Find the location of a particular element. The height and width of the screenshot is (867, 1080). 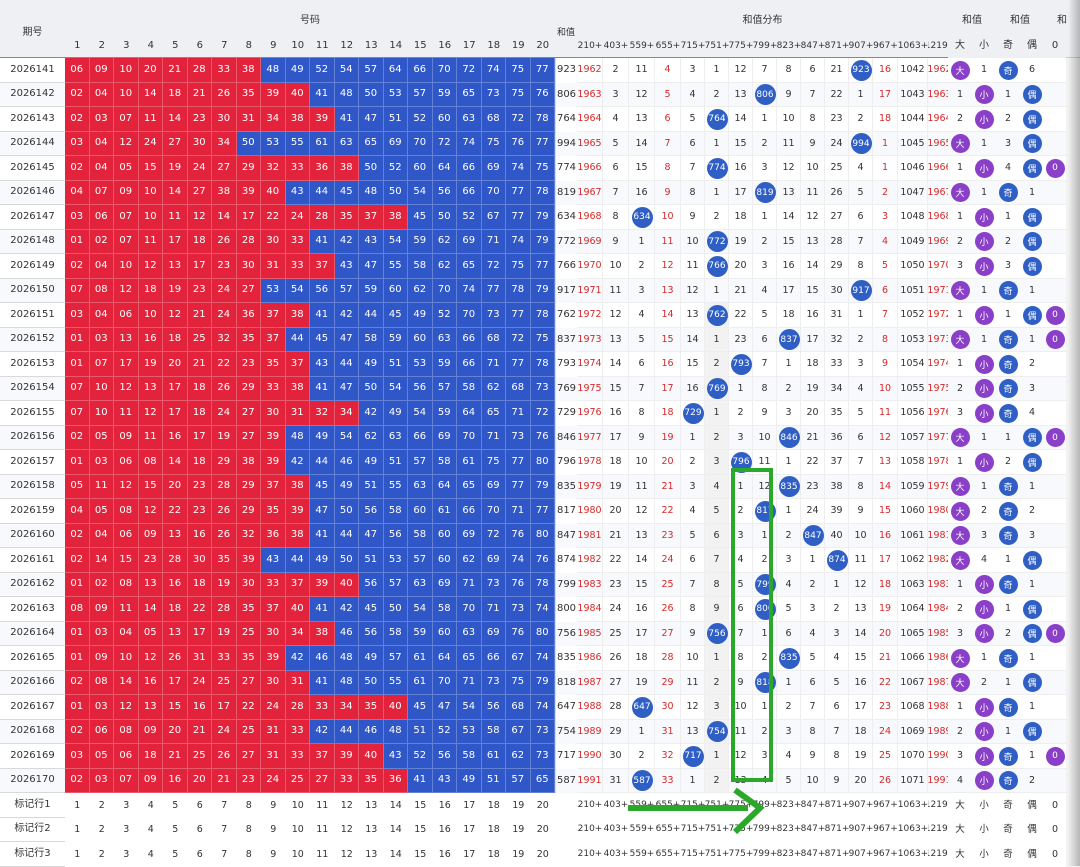

drawn-number: 29 is located at coordinates (224, 462).